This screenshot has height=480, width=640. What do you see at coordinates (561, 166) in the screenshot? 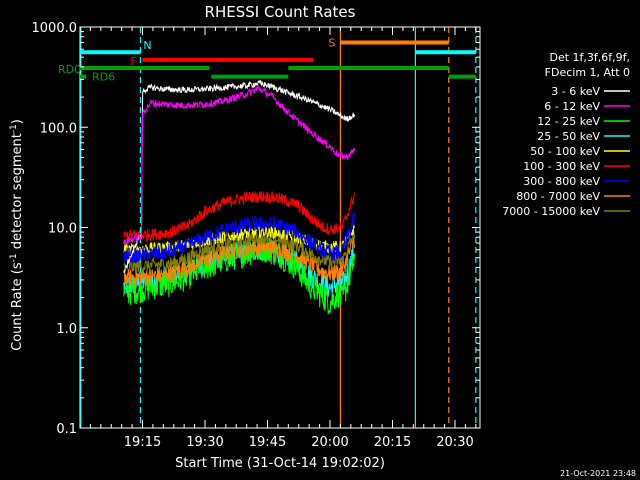
I see `legend-entry-label: 100 - 300 keV` at bounding box center [561, 166].